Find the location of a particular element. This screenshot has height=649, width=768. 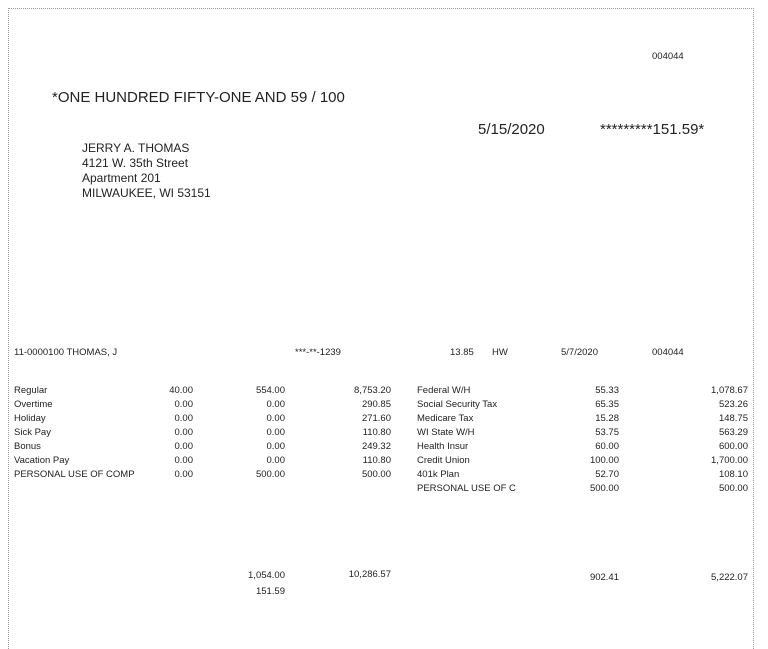

earning-ytd: 271.60 is located at coordinates (376, 418).